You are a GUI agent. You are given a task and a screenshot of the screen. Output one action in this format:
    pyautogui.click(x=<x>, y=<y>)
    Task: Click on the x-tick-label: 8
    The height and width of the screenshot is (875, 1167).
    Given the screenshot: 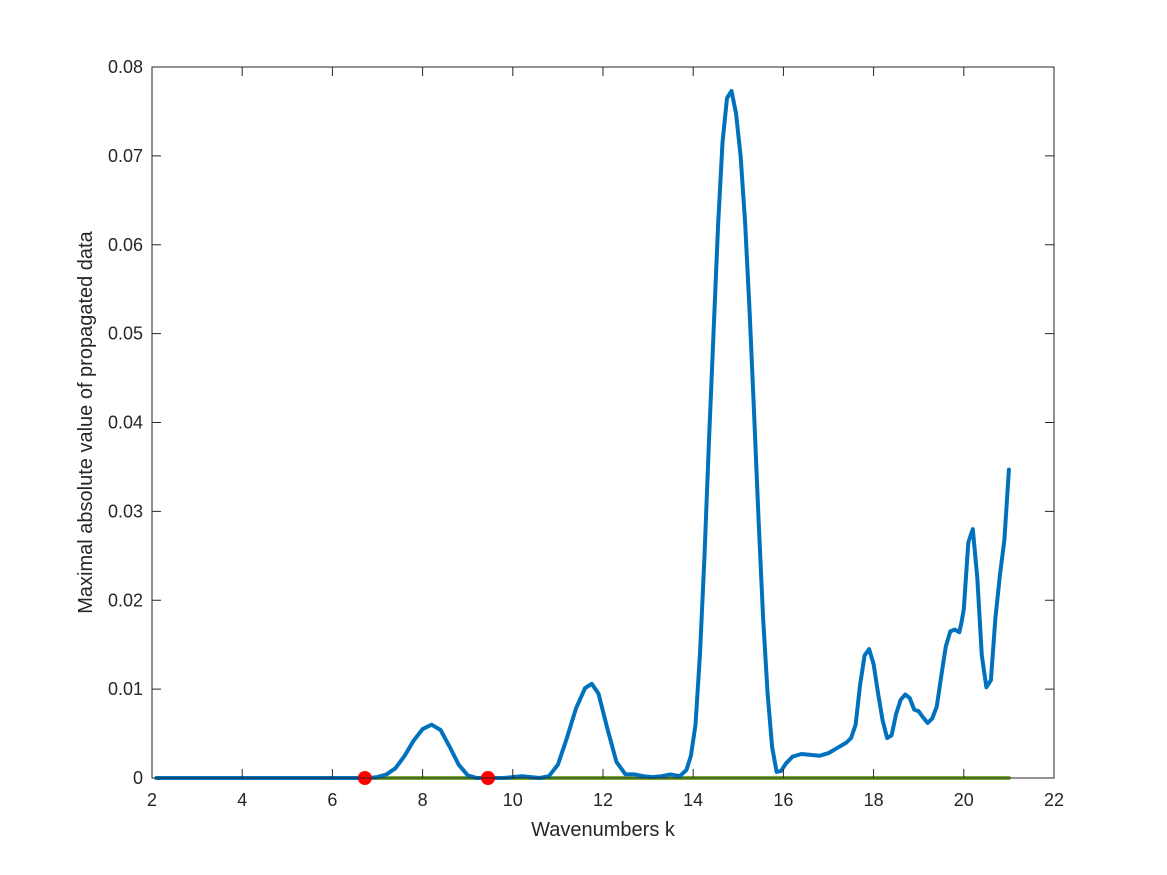 What is the action you would take?
    pyautogui.click(x=423, y=800)
    